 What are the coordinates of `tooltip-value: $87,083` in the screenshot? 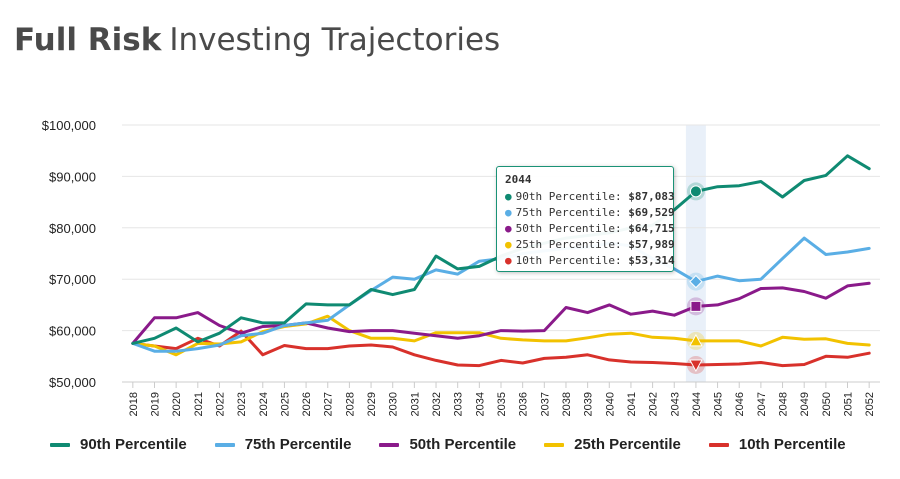 It's located at (651, 196).